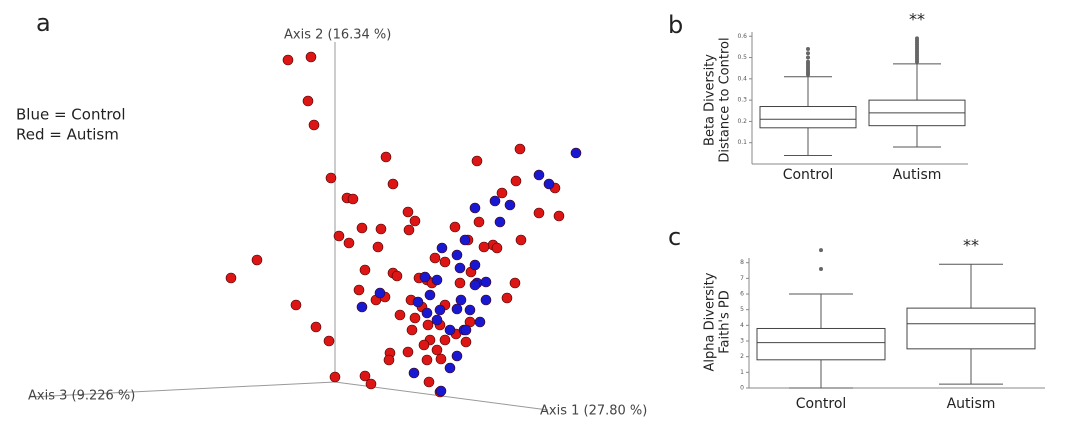  I want to click on y-tick-label: 3, so click(742, 341).